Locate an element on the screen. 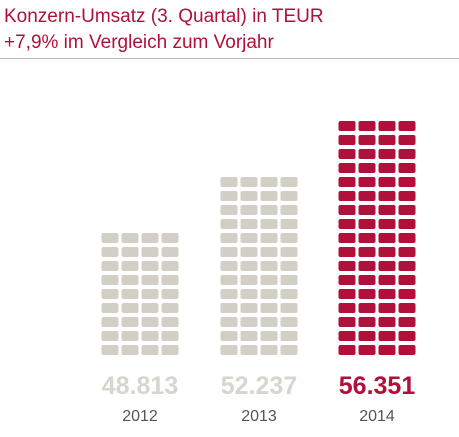  chart-title: Konzern-Umsatz (3. Quartal) in TEUR is located at coordinates (164, 16).